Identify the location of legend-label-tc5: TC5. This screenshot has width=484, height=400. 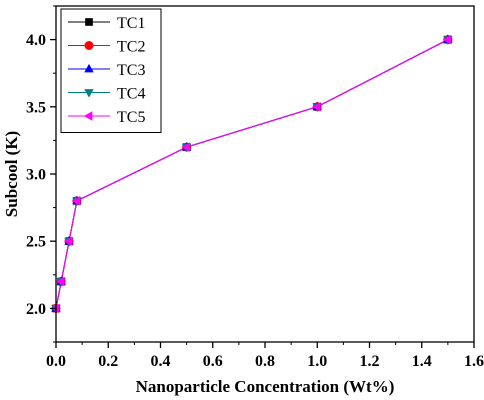
(131, 117).